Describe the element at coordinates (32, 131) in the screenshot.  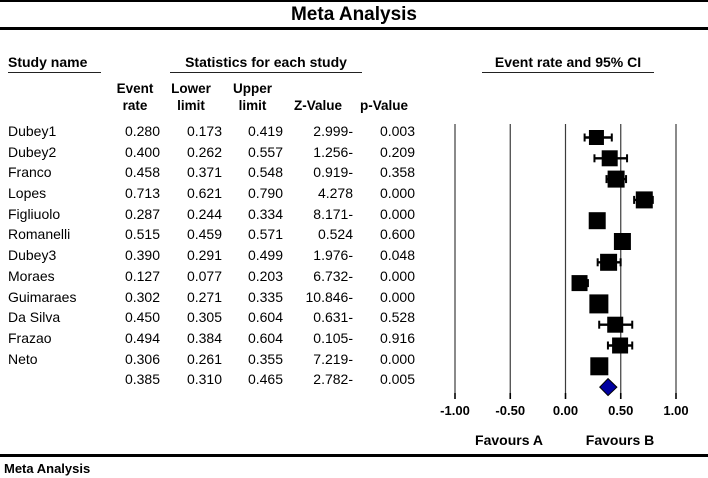
I see `cell-study: Dubey1` at that location.